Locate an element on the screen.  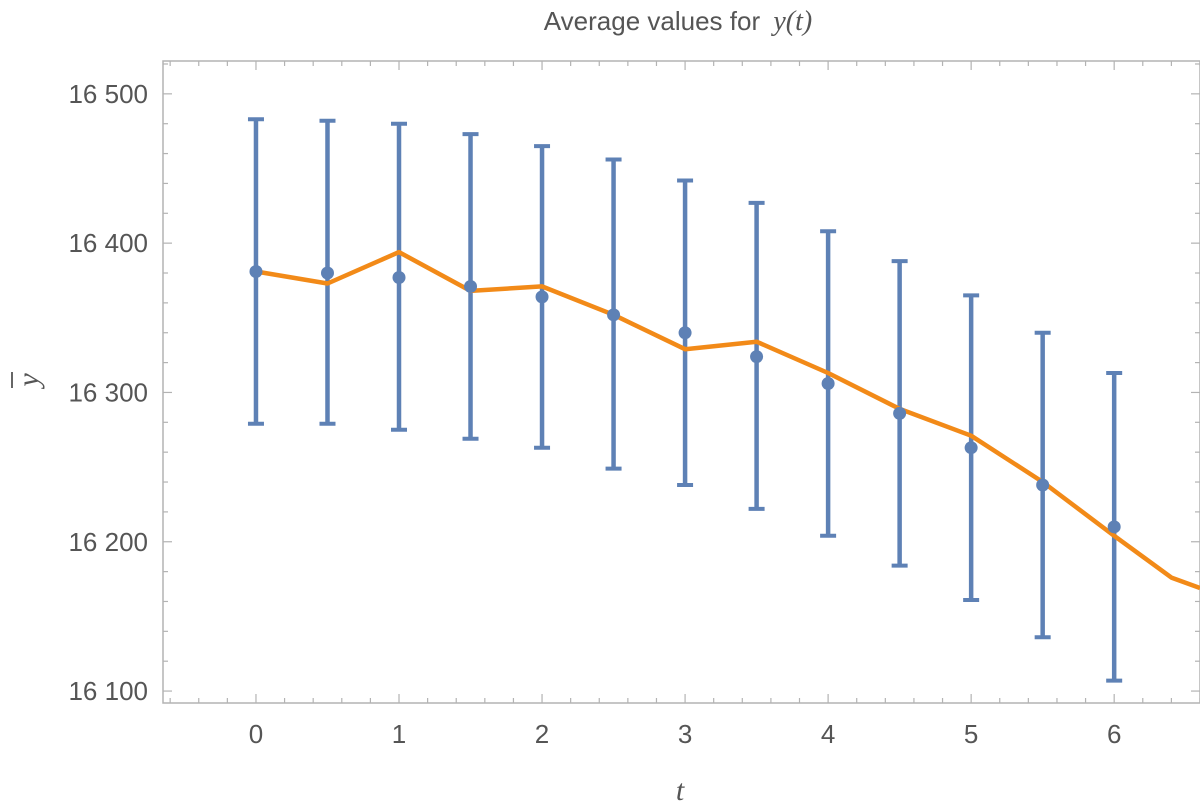
chart-title-text: Average values for is located at coordinates (652, 21).